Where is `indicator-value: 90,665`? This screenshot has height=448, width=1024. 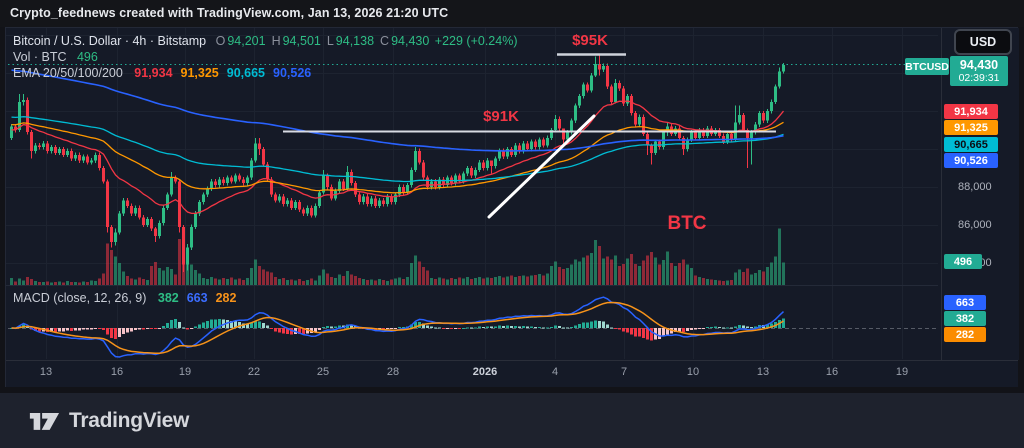
indicator-value: 90,665 is located at coordinates (245, 73).